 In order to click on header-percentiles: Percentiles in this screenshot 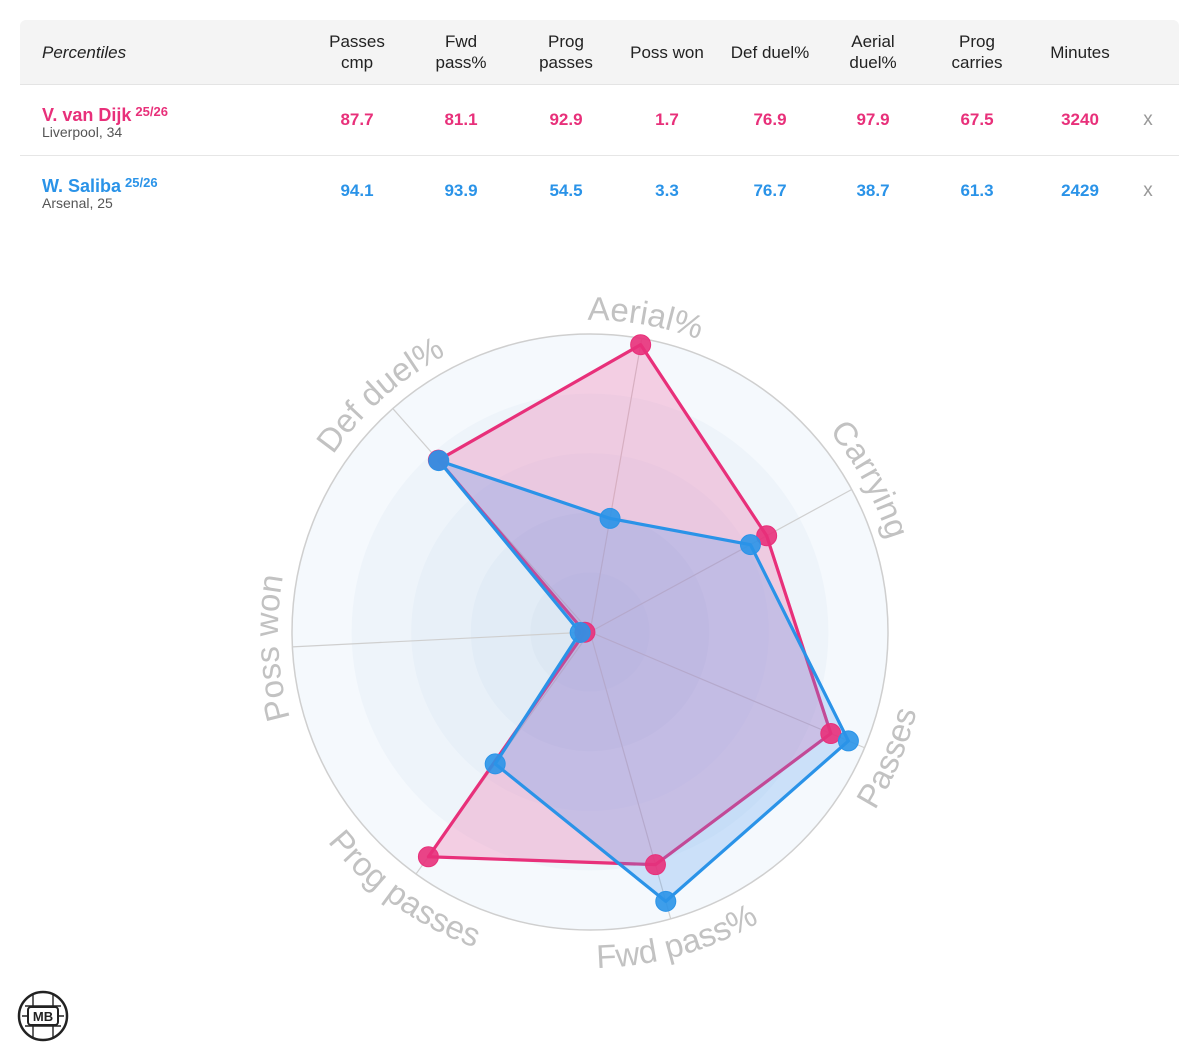, I will do `click(84, 52)`.